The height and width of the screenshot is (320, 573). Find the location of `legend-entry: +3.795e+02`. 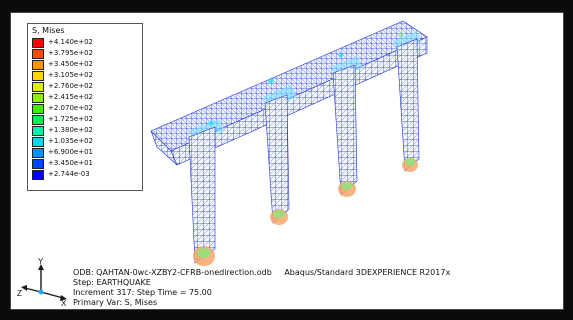

legend-entry: +3.795e+02 is located at coordinates (85, 54).